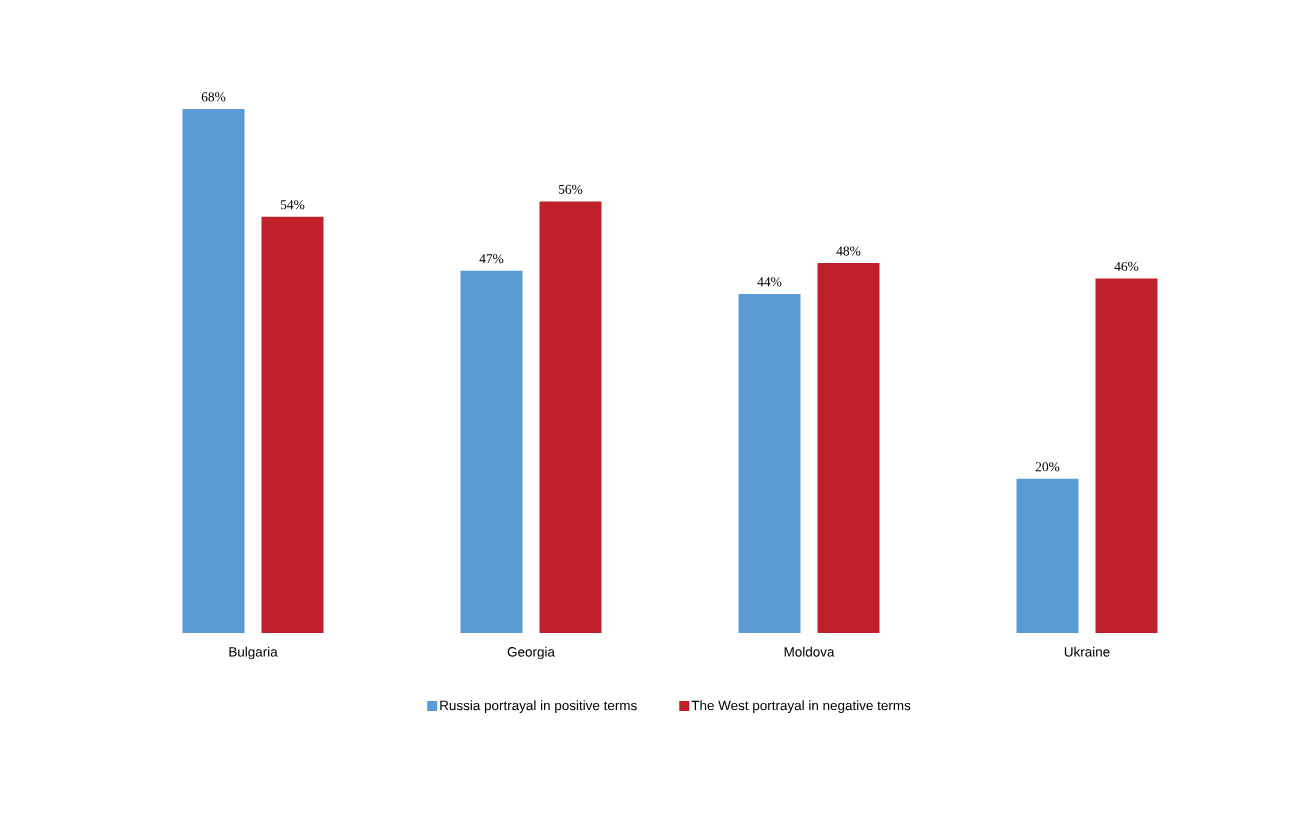  I want to click on data-label: 68%, so click(213, 97).